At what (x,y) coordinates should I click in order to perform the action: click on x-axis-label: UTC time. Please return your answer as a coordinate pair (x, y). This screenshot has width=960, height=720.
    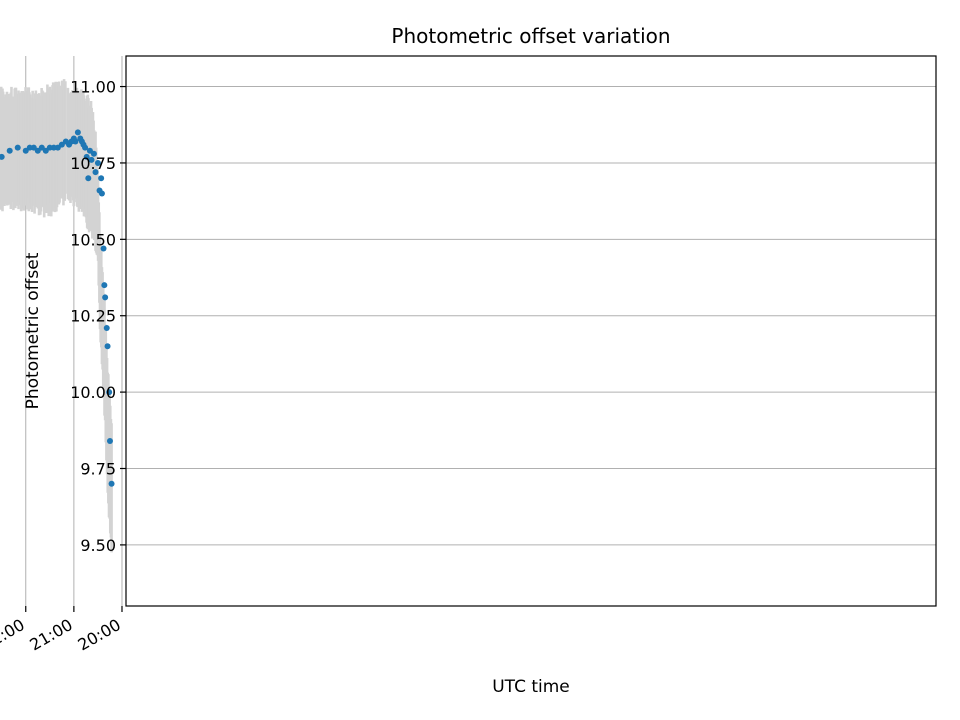
    Looking at the image, I should click on (531, 687).